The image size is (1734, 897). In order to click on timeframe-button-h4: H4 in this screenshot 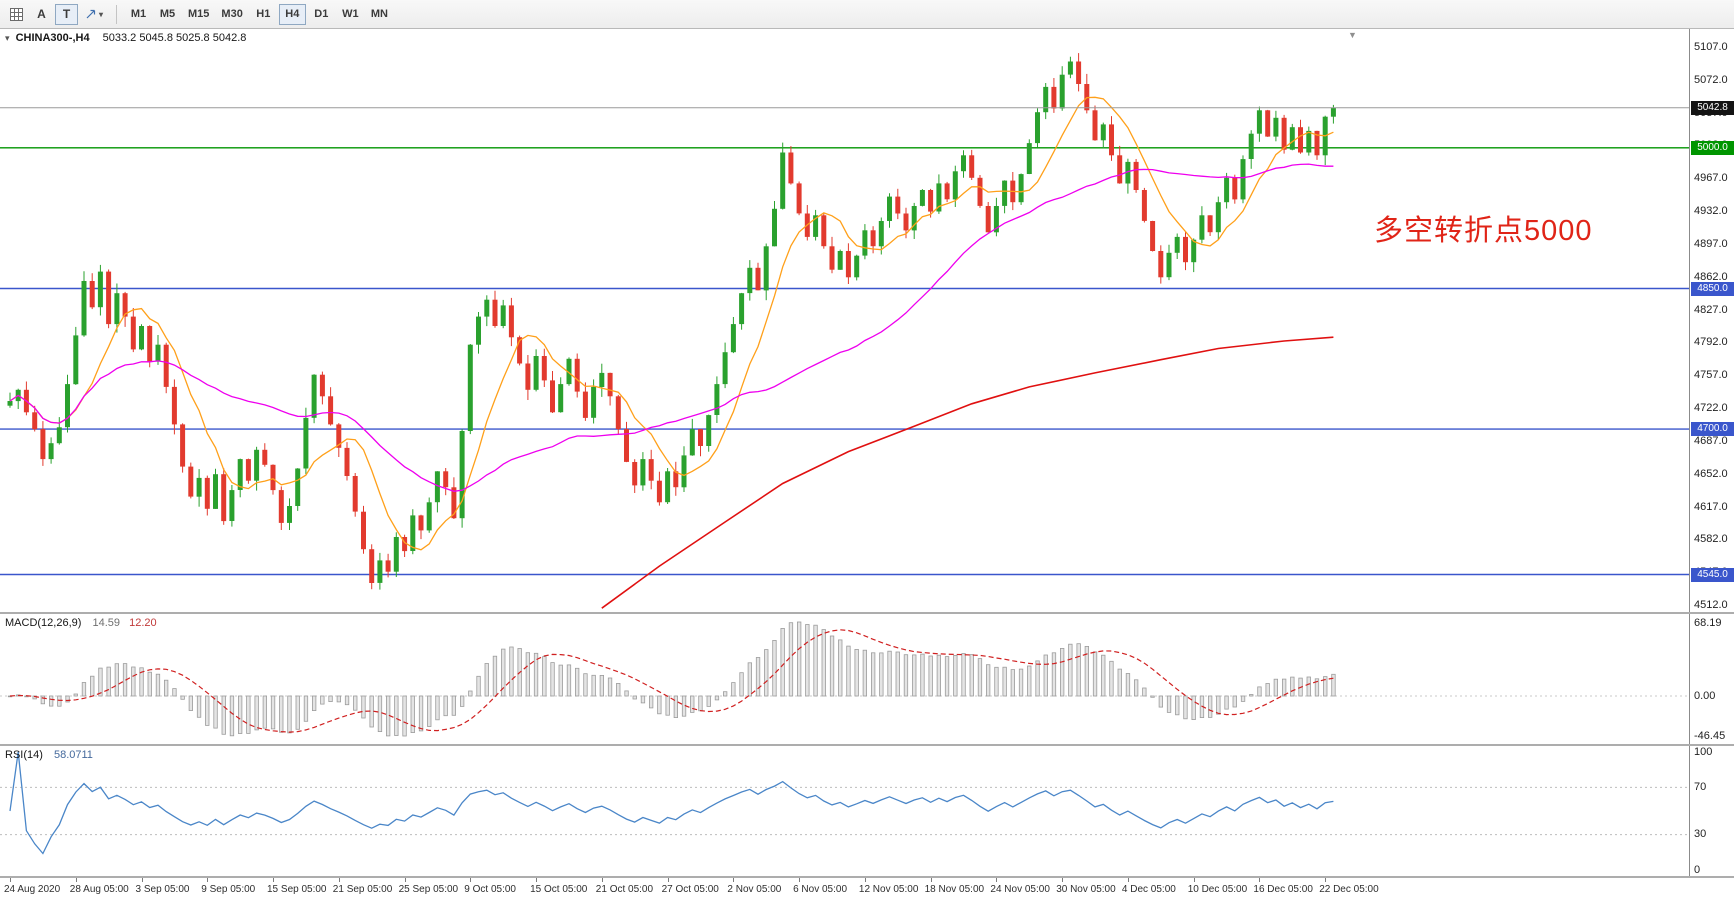, I will do `click(292, 14)`.